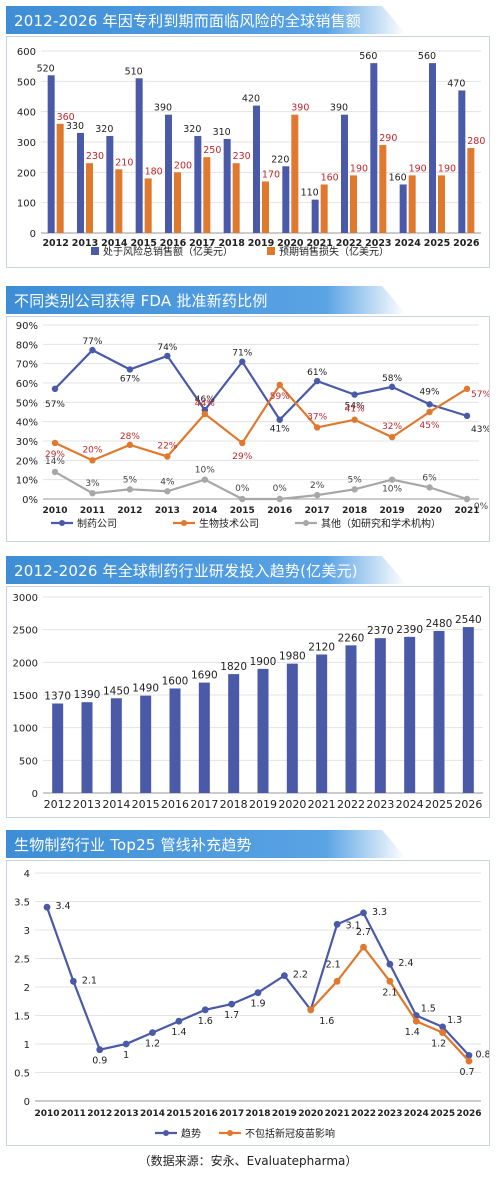  Describe the element at coordinates (333, 964) in the screenshot. I see `chart-4-data-label-series-1: 2.1` at that location.